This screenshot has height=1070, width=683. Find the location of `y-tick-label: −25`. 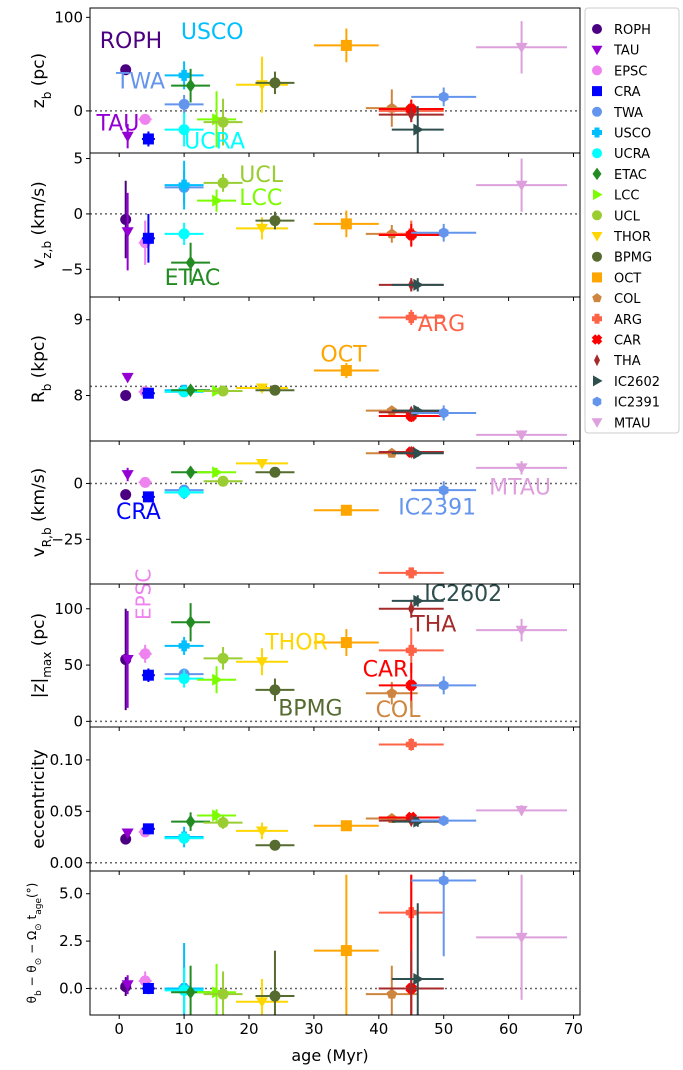

y-tick-label: −25 is located at coordinates (67, 539).